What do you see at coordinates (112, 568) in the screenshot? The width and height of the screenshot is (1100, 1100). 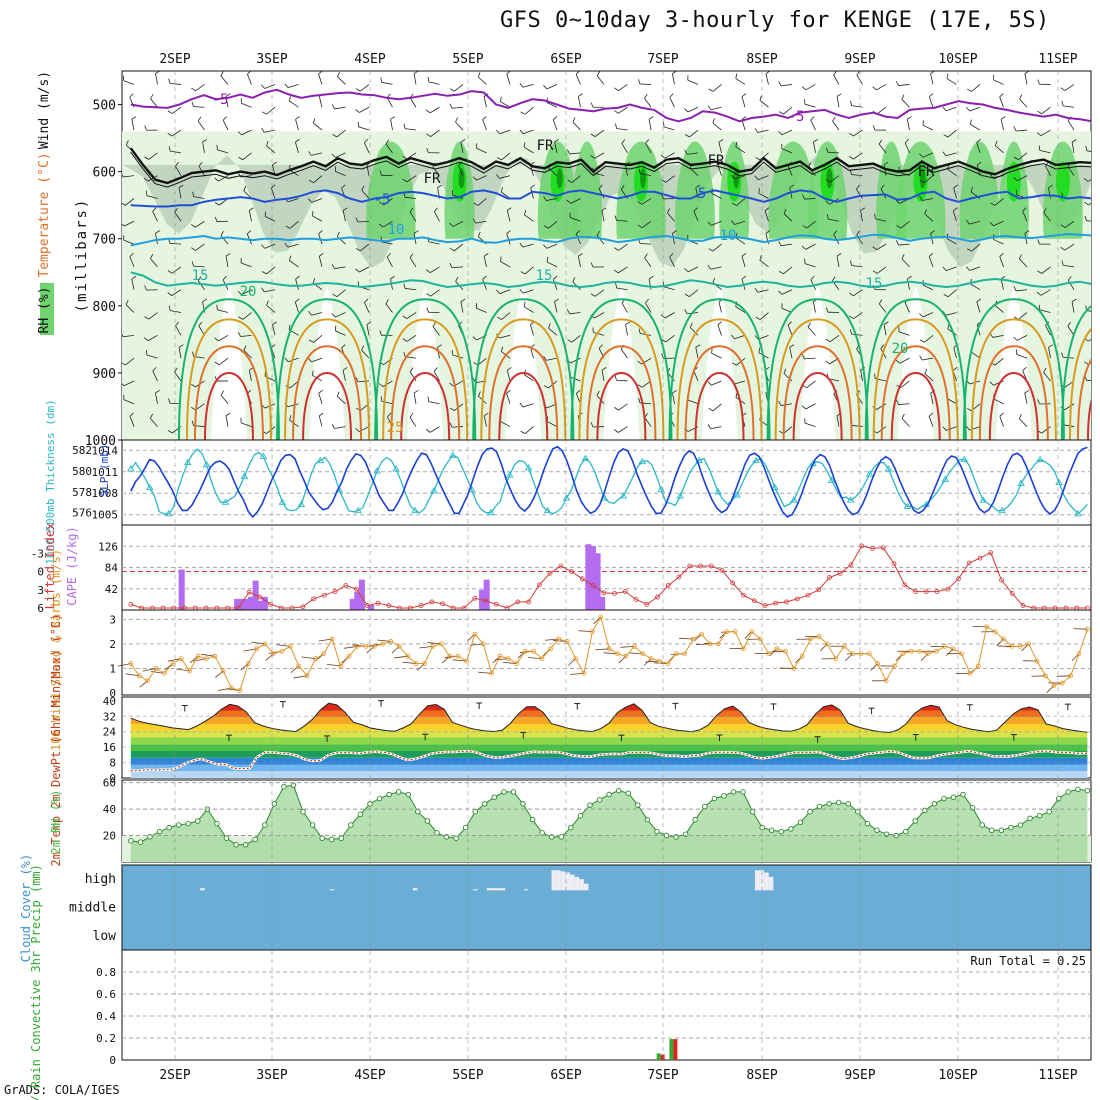 I see `cape-tick-label: 84` at bounding box center [112, 568].